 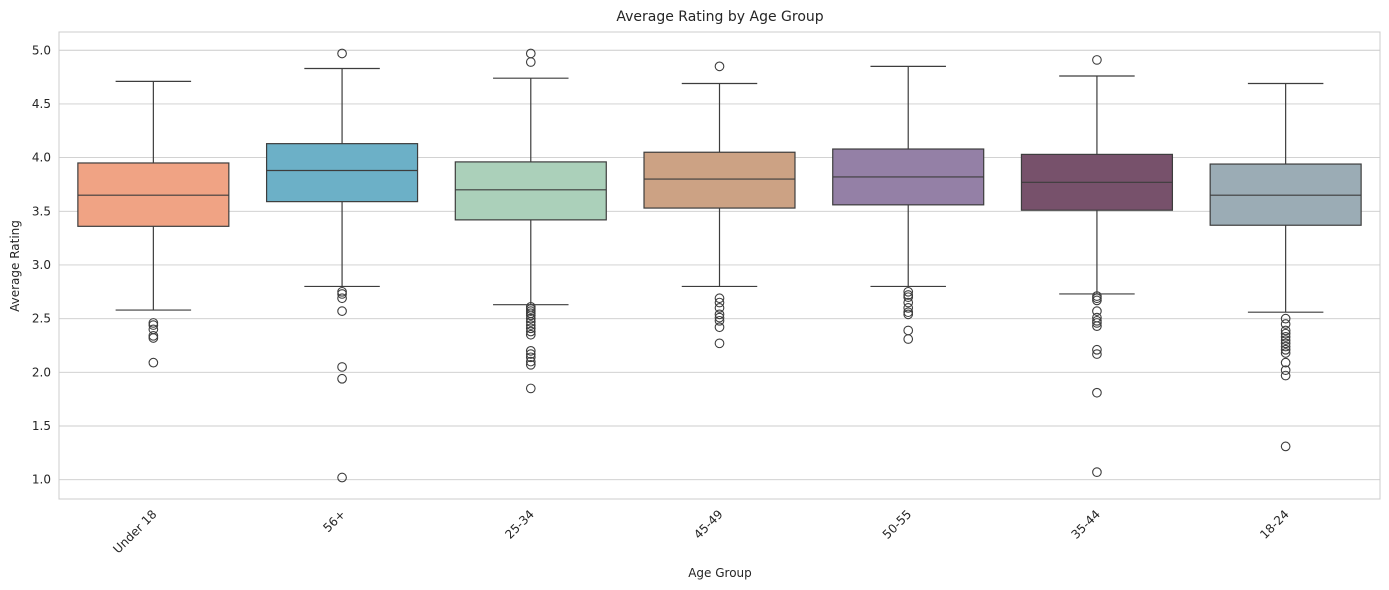 What do you see at coordinates (15, 266) in the screenshot?
I see `y-axis-label: Average Rating` at bounding box center [15, 266].